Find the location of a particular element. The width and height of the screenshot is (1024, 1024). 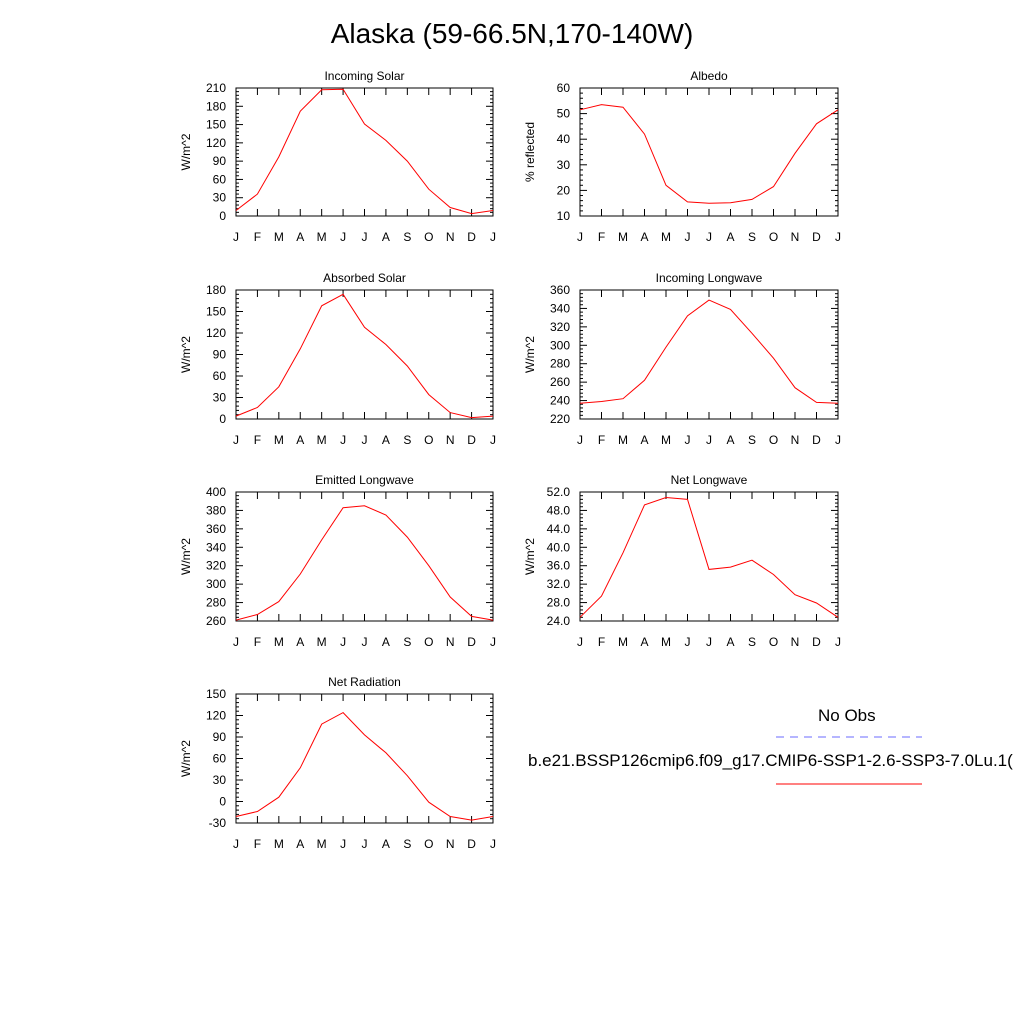

absorbed-solar-ylabel: W/m^2 is located at coordinates (186, 354).